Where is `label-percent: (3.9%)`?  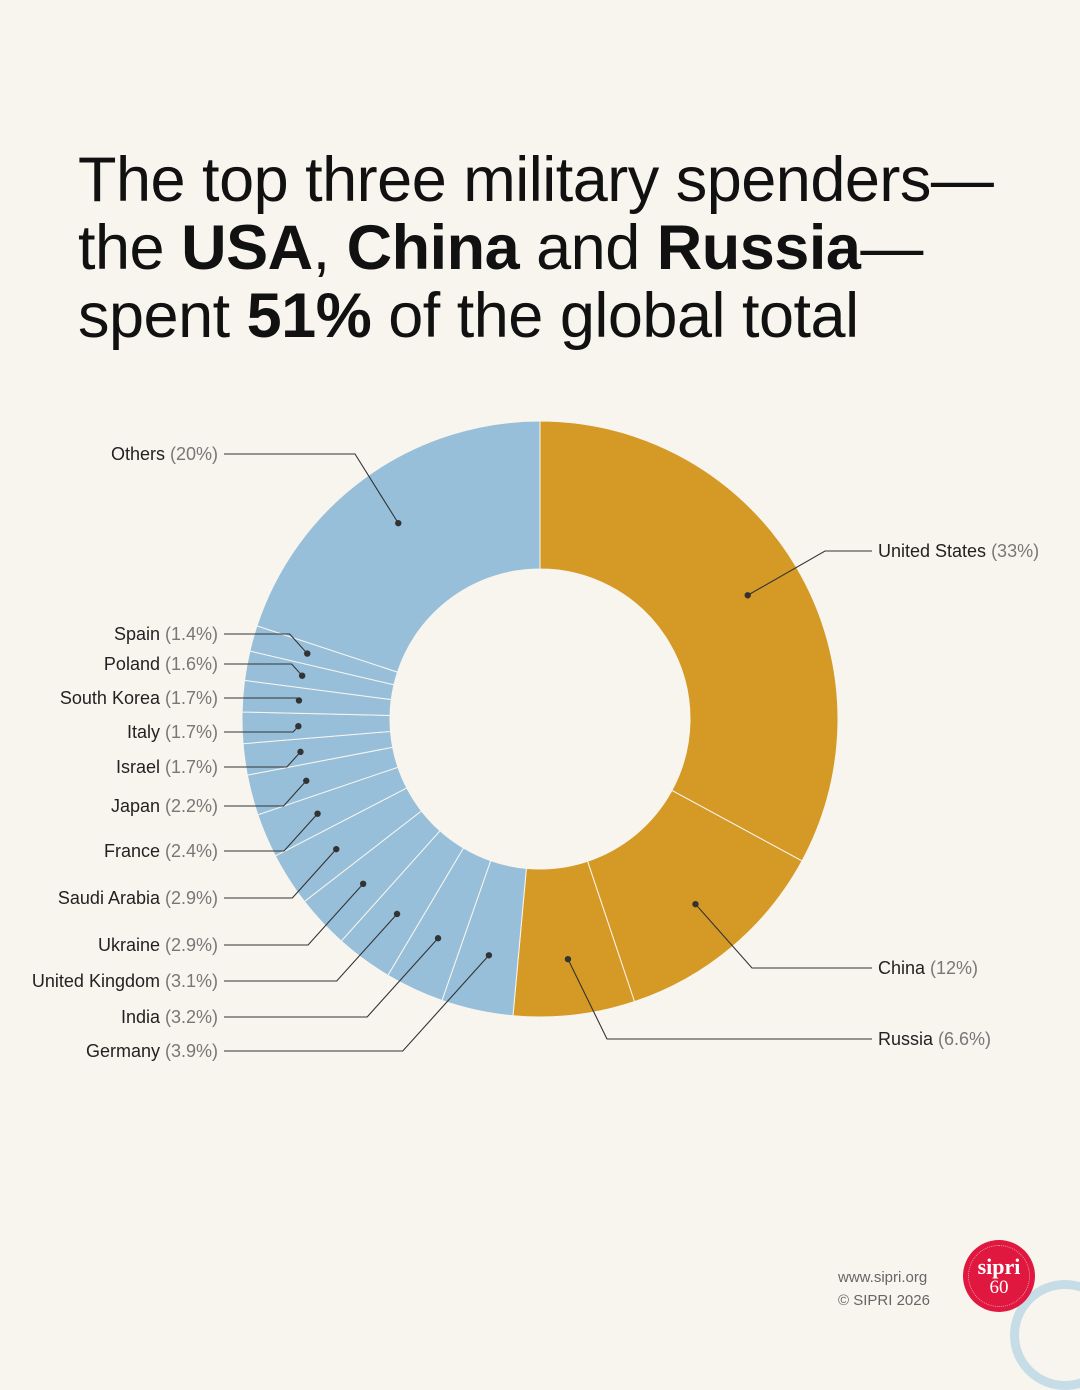
label-percent: (3.9%) is located at coordinates (191, 1051).